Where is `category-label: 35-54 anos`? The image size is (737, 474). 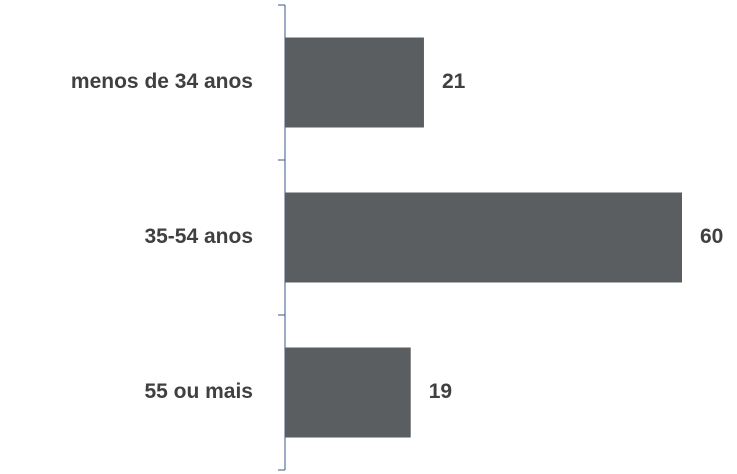
category-label: 35-54 anos is located at coordinates (198, 236).